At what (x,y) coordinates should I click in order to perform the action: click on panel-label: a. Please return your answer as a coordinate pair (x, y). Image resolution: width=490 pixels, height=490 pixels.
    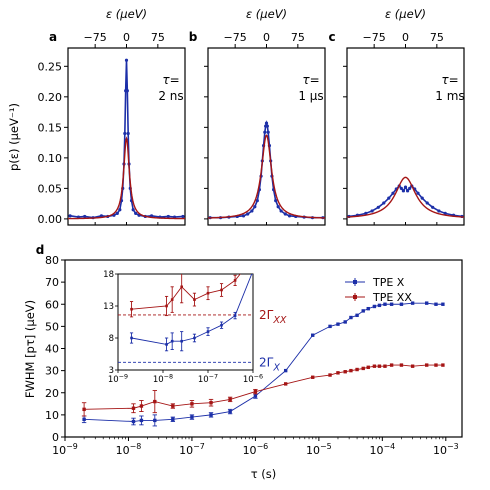
    Looking at the image, I should click on (53, 37).